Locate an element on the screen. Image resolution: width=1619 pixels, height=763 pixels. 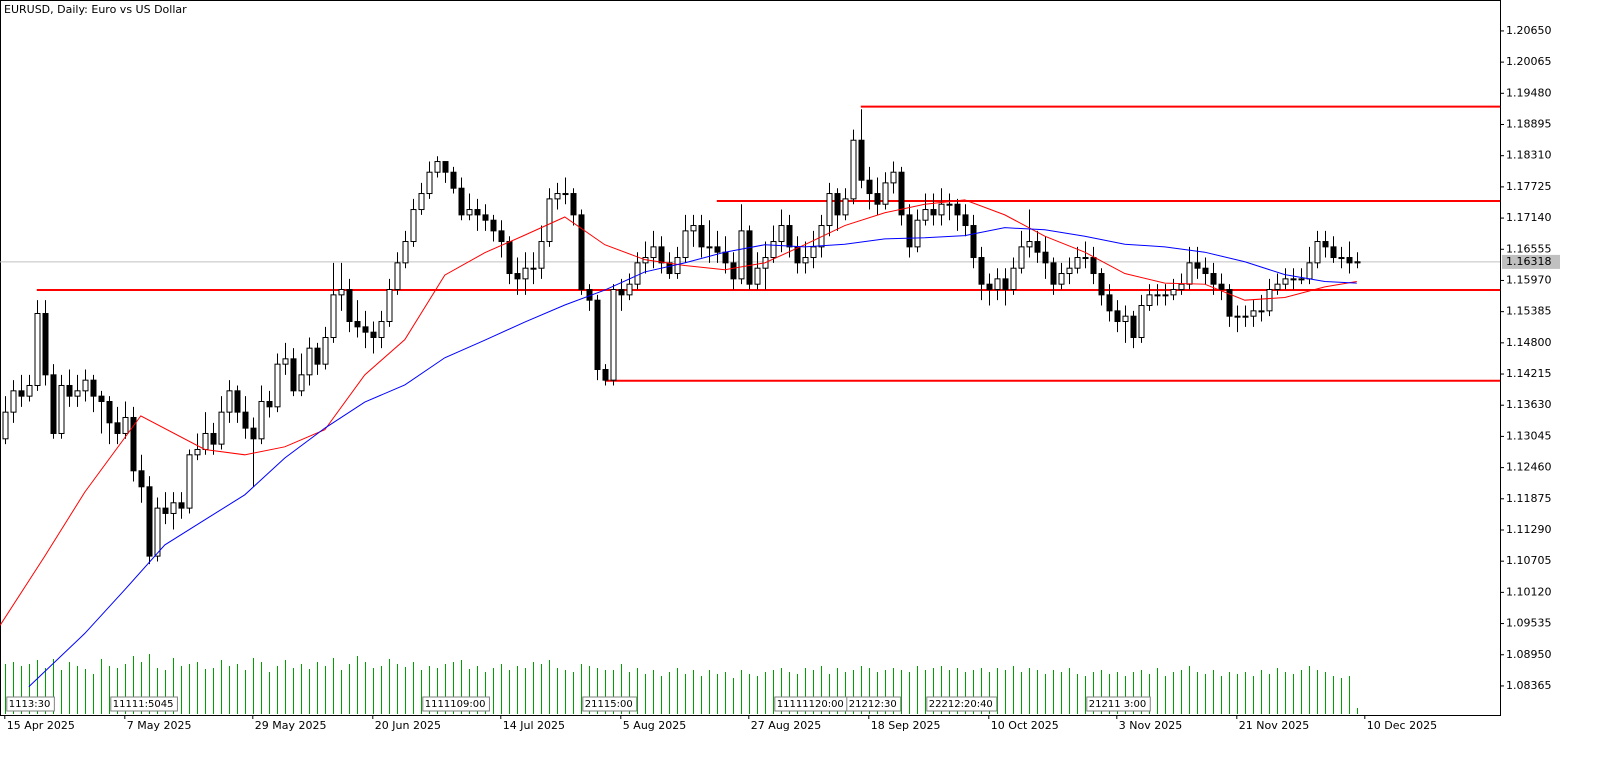
y-tick-label: 1.15385 is located at coordinates (1529, 311).